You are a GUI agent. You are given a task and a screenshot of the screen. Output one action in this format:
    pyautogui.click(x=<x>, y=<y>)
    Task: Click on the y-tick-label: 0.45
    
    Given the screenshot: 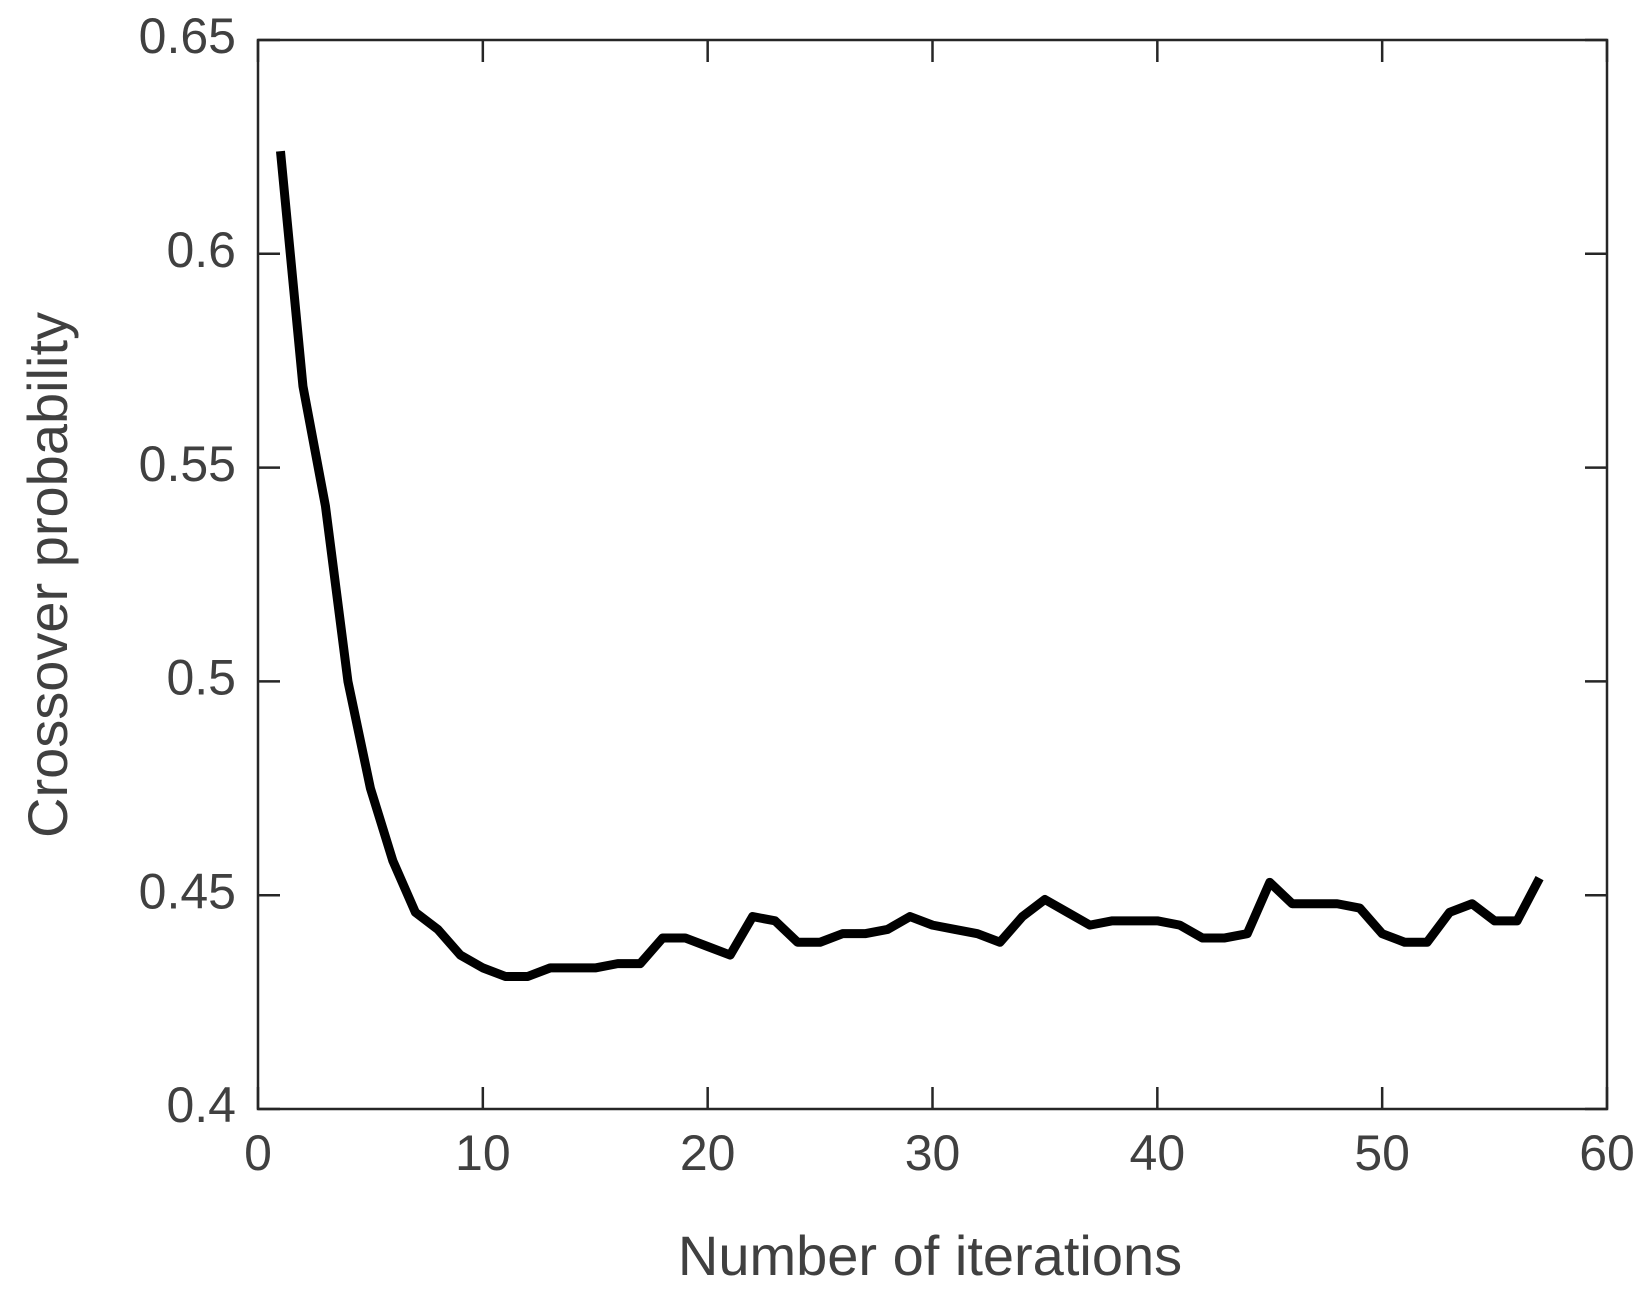 What is the action you would take?
    pyautogui.click(x=187, y=891)
    